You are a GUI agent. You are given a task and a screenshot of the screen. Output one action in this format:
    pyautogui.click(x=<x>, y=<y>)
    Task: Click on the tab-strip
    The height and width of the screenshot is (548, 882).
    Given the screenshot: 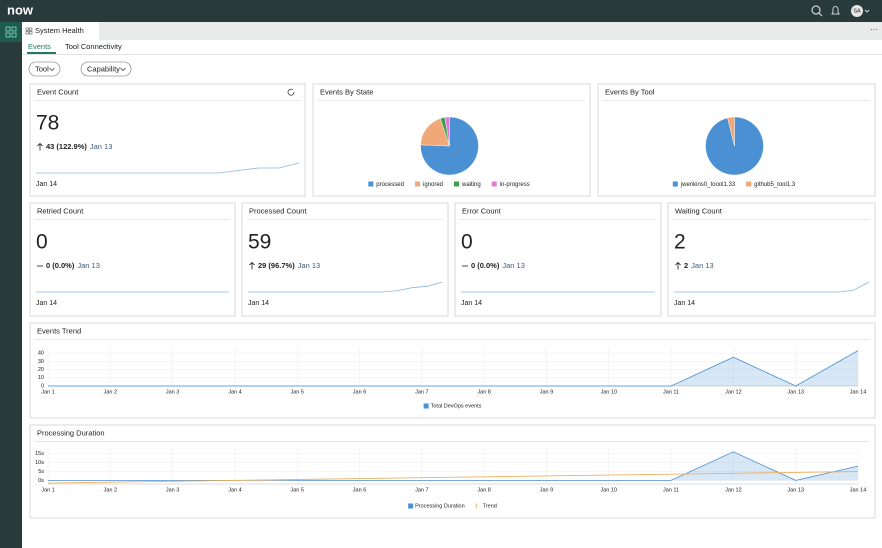 What is the action you would take?
    pyautogui.click(x=452, y=31)
    